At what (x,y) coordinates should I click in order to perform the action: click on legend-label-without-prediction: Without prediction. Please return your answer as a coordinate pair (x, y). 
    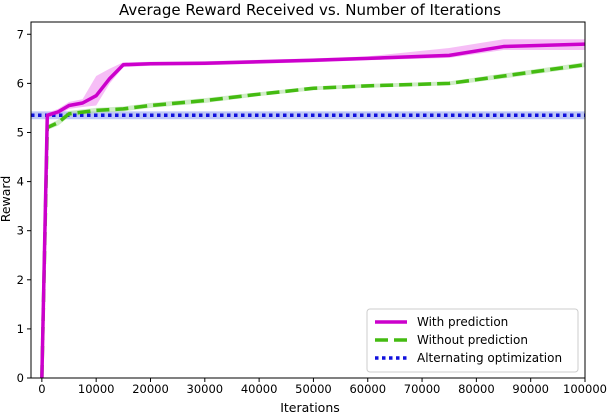
    Looking at the image, I should click on (472, 340).